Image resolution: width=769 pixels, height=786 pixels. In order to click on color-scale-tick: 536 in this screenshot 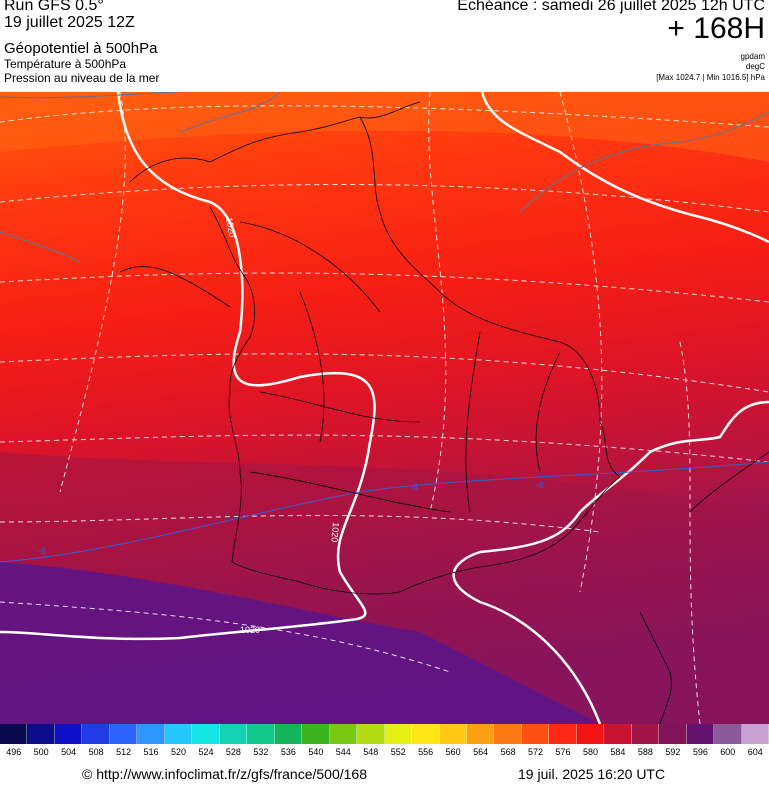, I will do `click(288, 752)`.